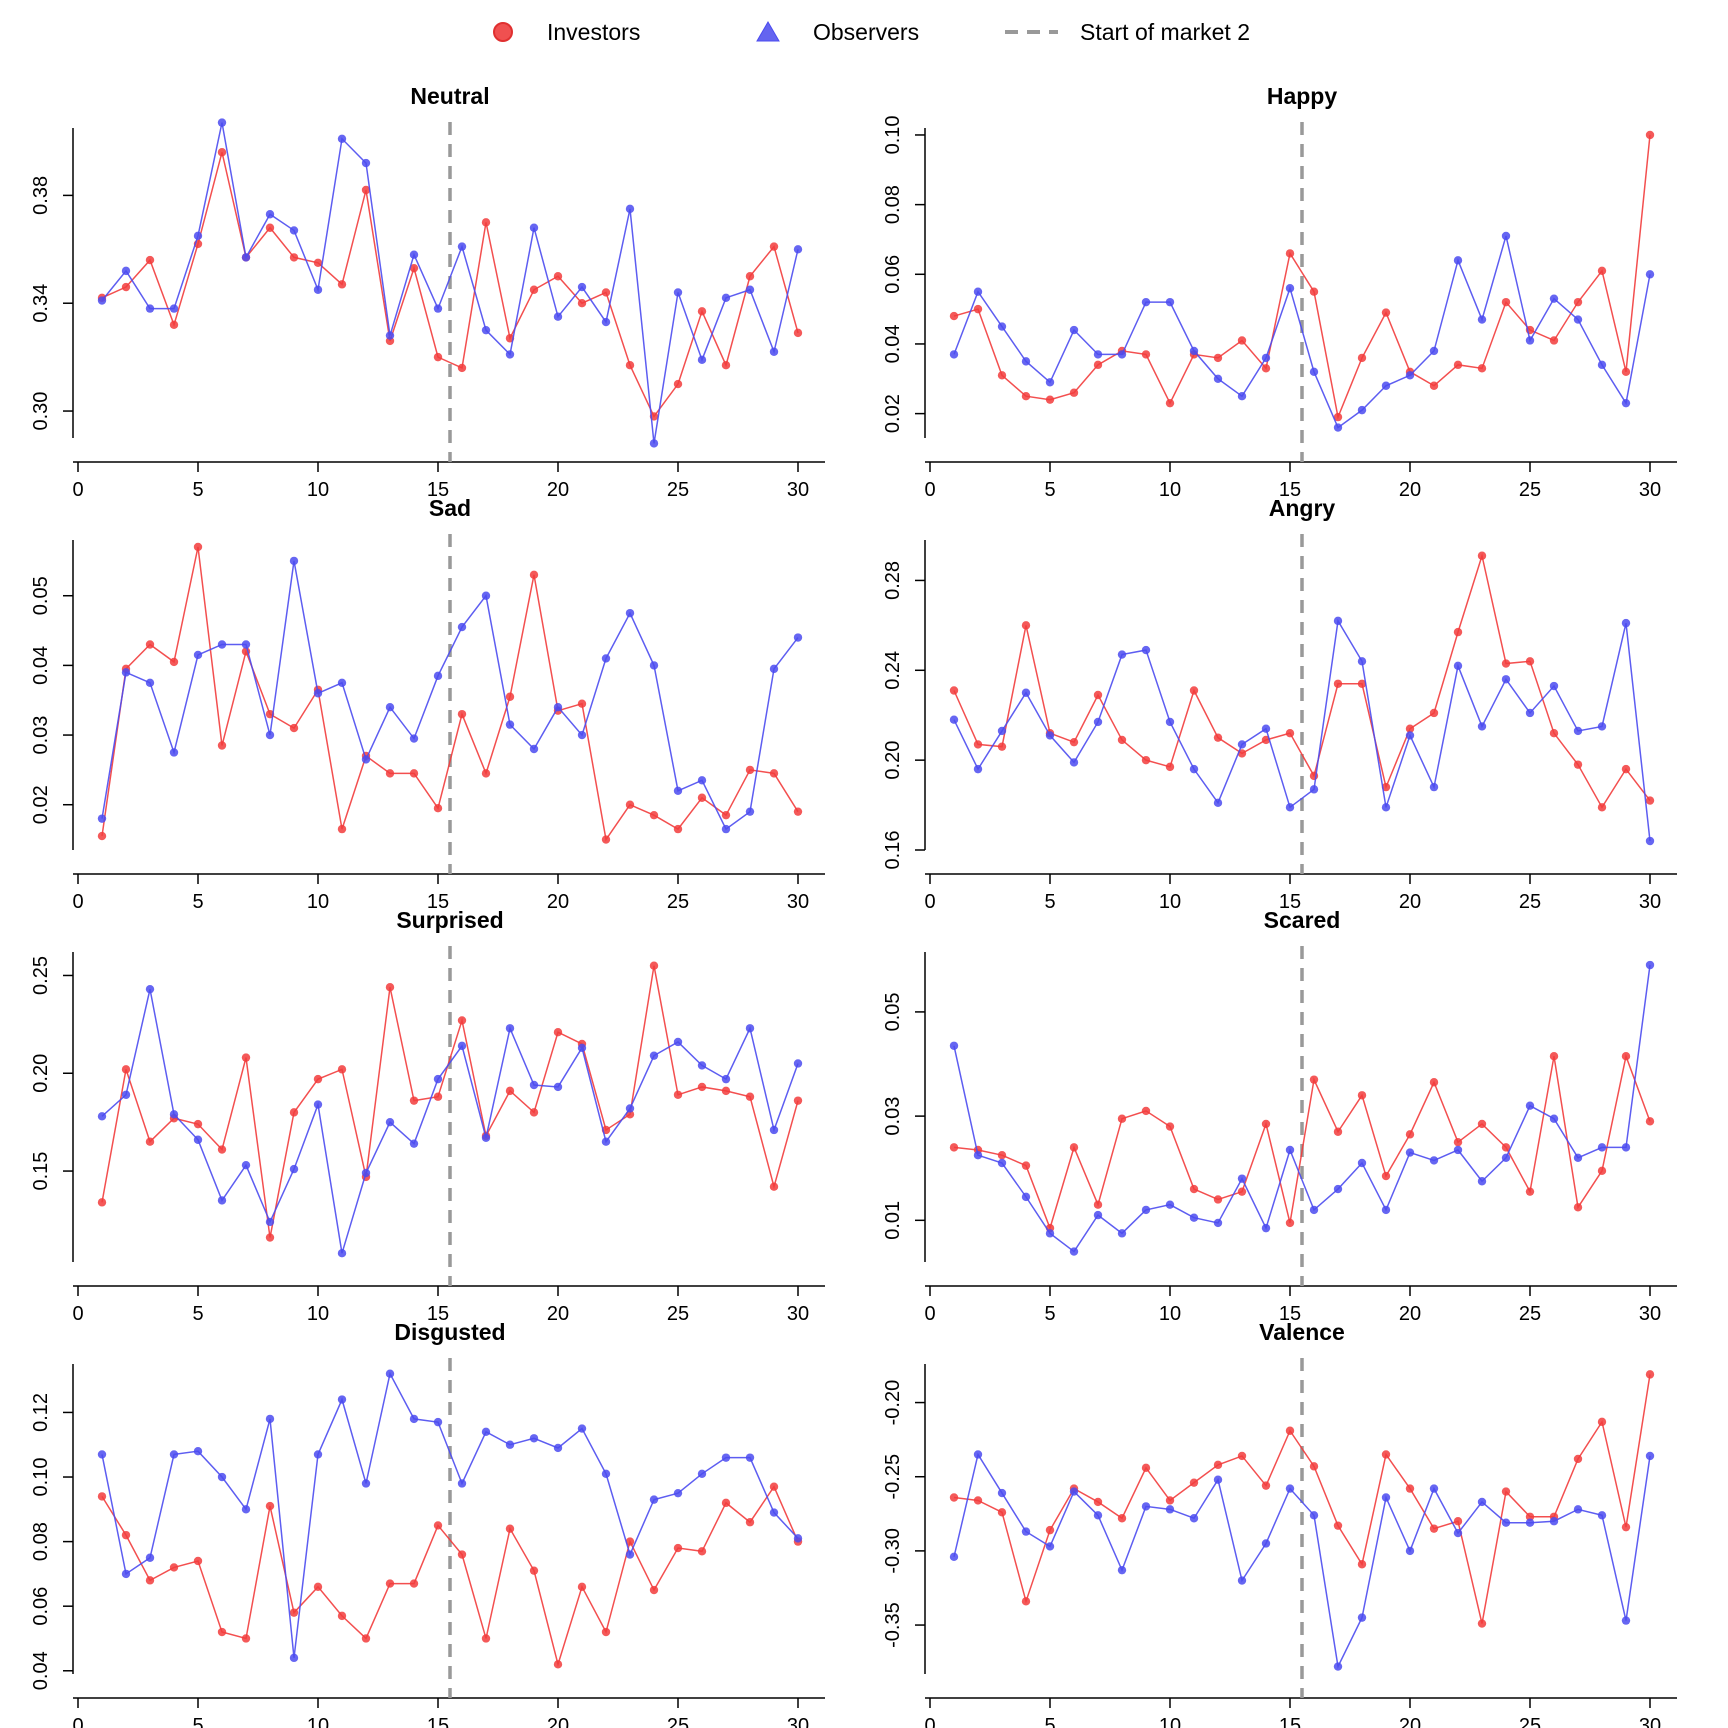  Describe the element at coordinates (678, 902) in the screenshot. I see `x-tick-label-sad-25: 25` at that location.